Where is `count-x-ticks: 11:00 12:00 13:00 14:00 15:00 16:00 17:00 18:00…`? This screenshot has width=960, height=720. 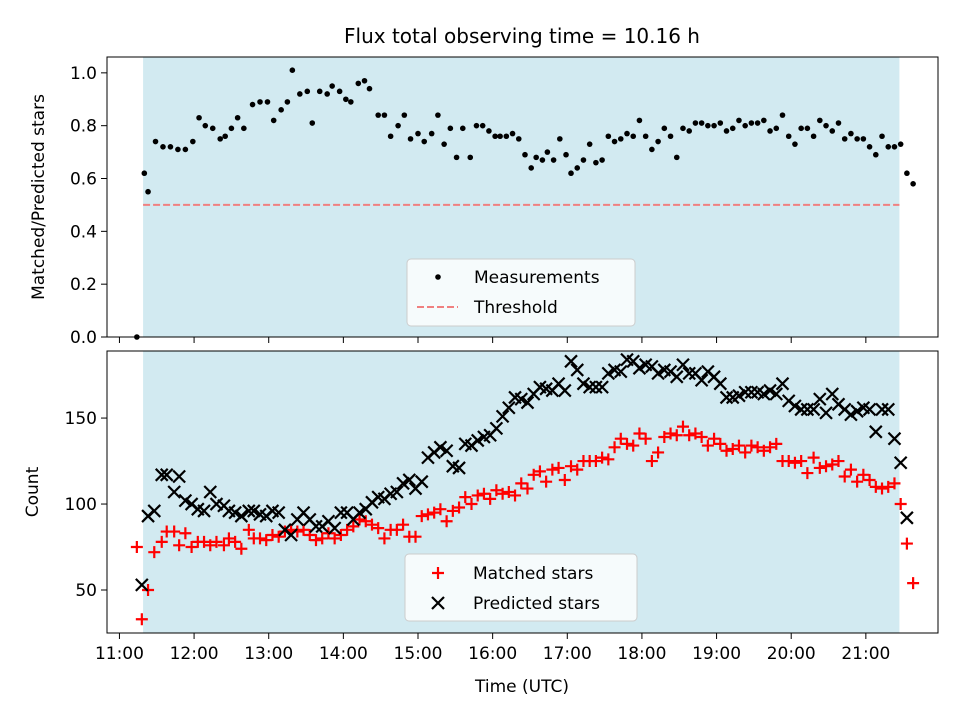 count-x-ticks: 11:00 12:00 13:00 14:00 15:00 16:00 17:00 18:00… is located at coordinates (492, 648).